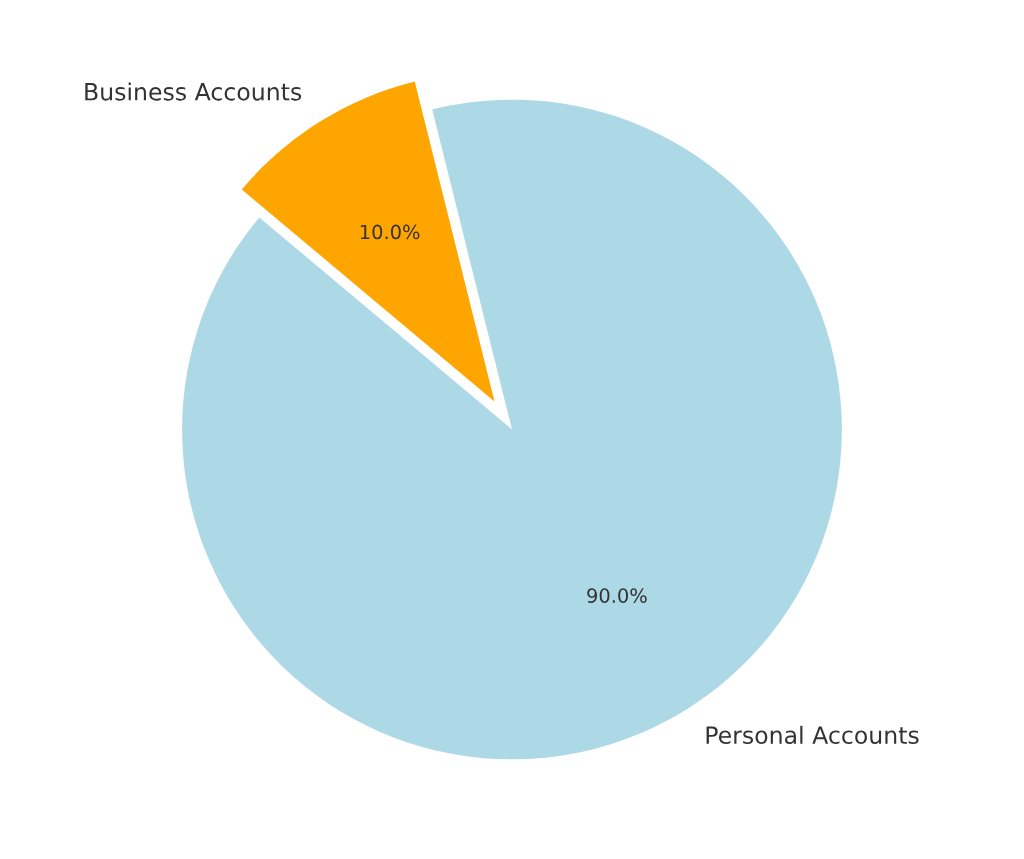 The height and width of the screenshot is (859, 1024). What do you see at coordinates (812, 735) in the screenshot?
I see `slice-label: Personal Accounts` at bounding box center [812, 735].